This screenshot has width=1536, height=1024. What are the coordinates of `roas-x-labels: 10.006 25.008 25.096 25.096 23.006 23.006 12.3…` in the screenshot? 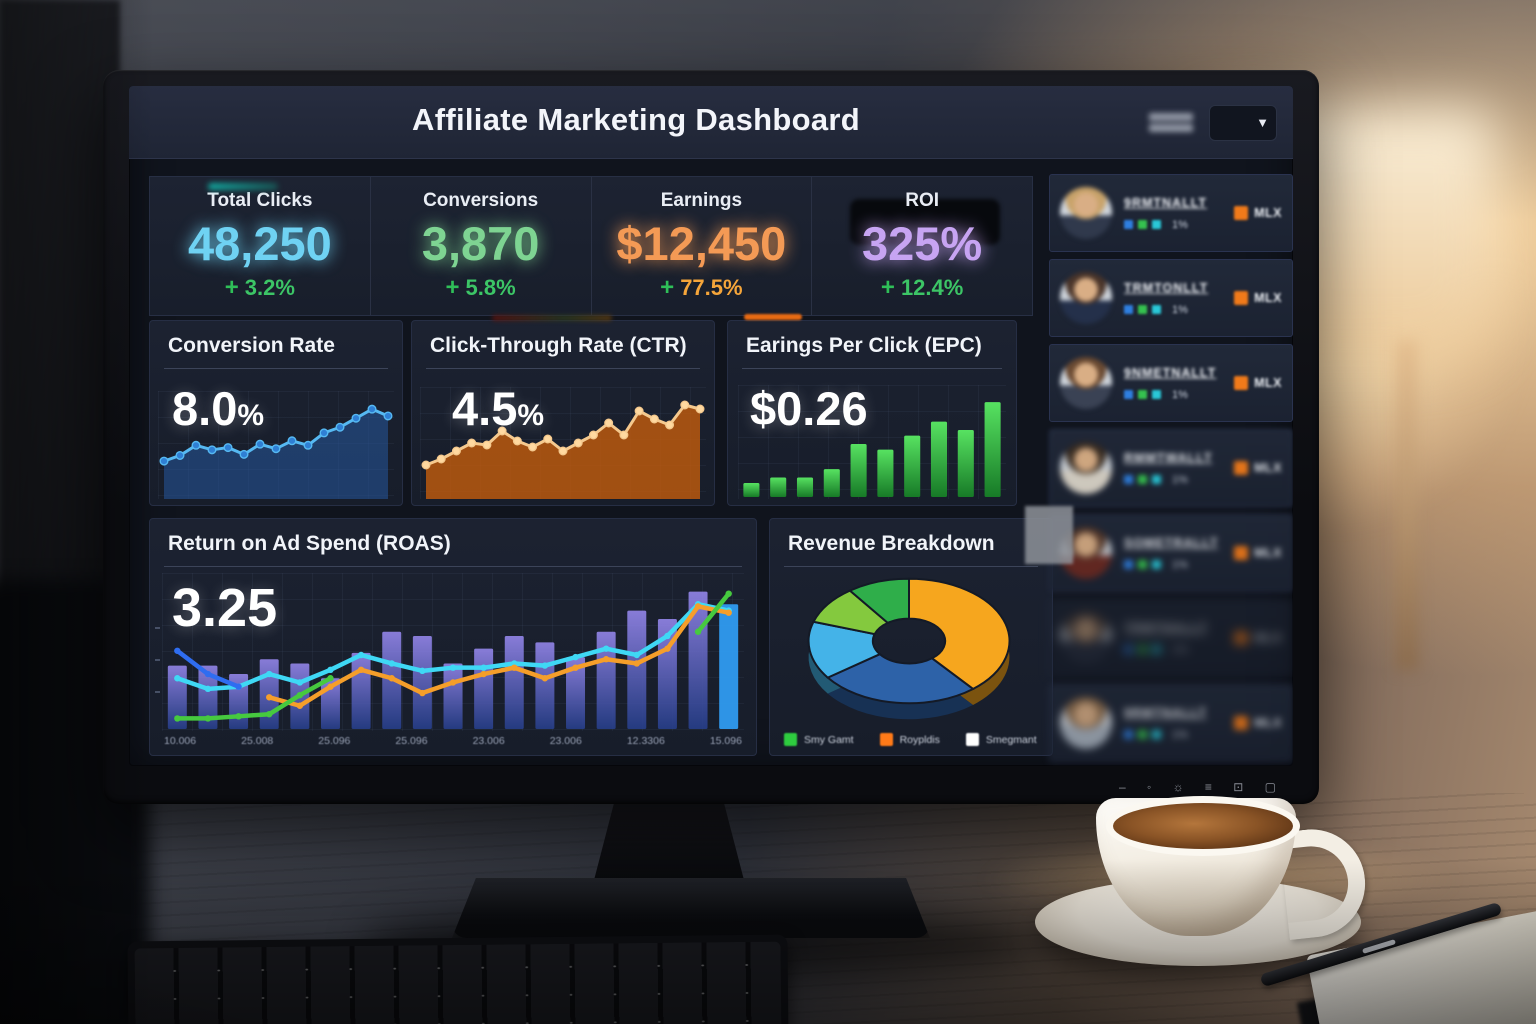 It's located at (453, 743).